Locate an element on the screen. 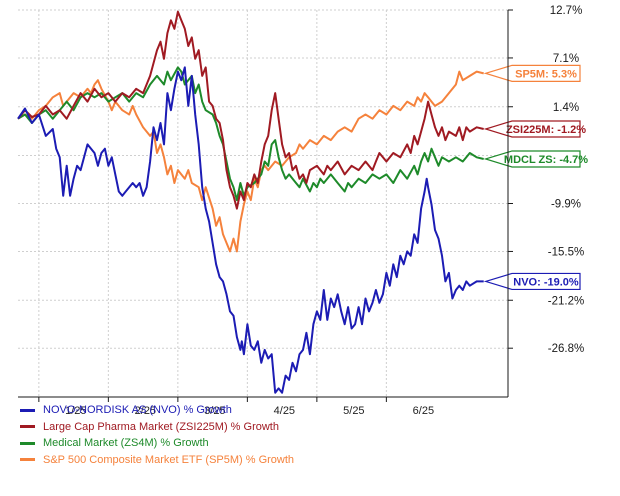 The height and width of the screenshot is (496, 620). end-label: SP5M: 5.3% is located at coordinates (532, 73).